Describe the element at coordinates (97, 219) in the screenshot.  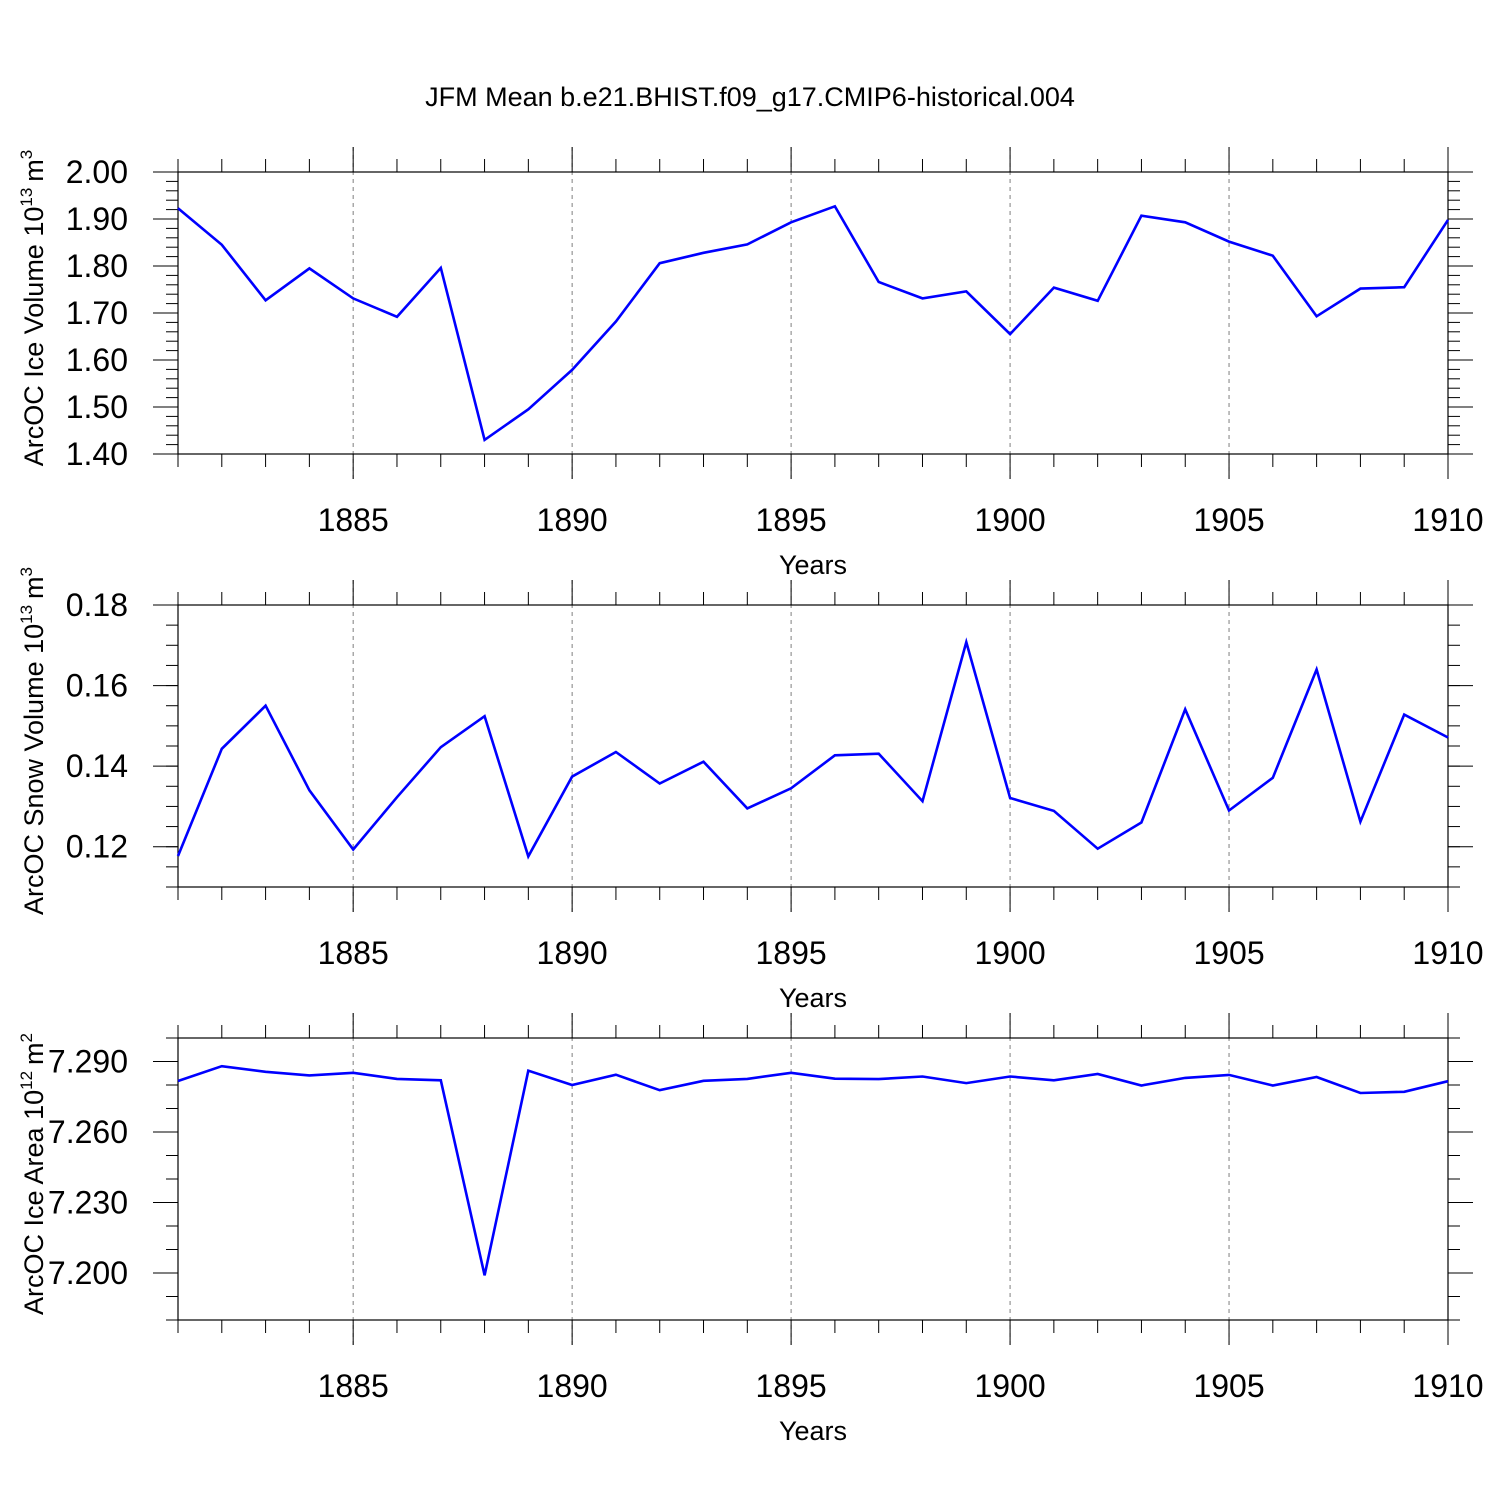
I see `y-tick-label: 1.90` at that location.